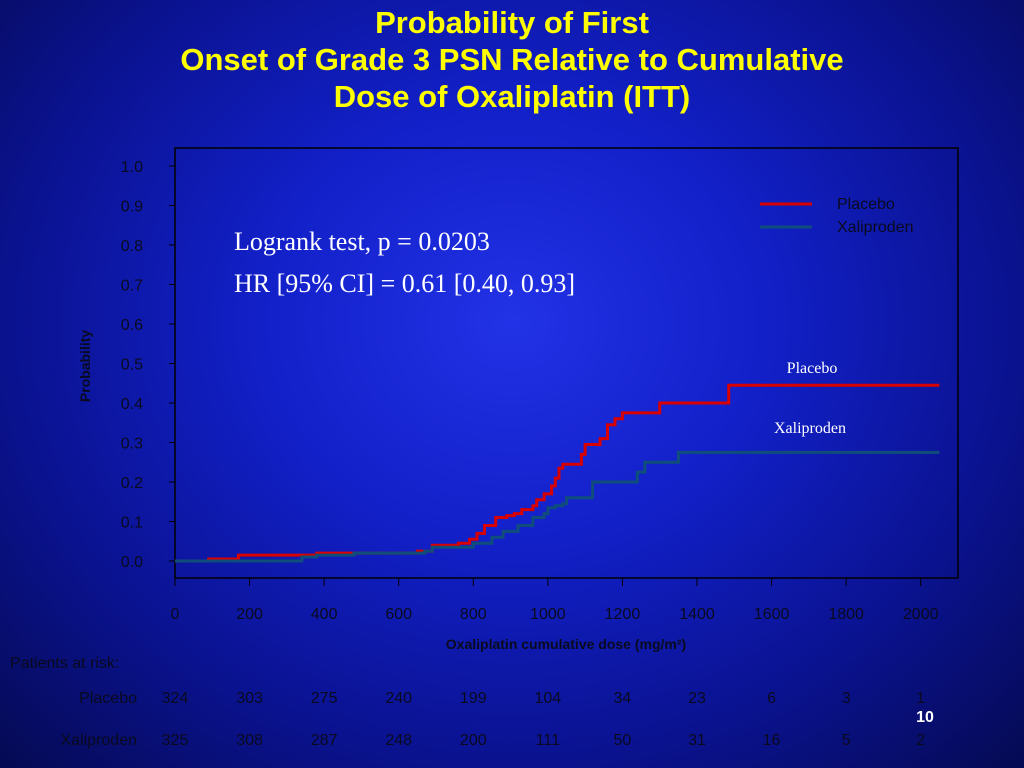 Image resolution: width=1024 pixels, height=768 pixels. What do you see at coordinates (175, 614) in the screenshot?
I see `x-tick-label: 0` at bounding box center [175, 614].